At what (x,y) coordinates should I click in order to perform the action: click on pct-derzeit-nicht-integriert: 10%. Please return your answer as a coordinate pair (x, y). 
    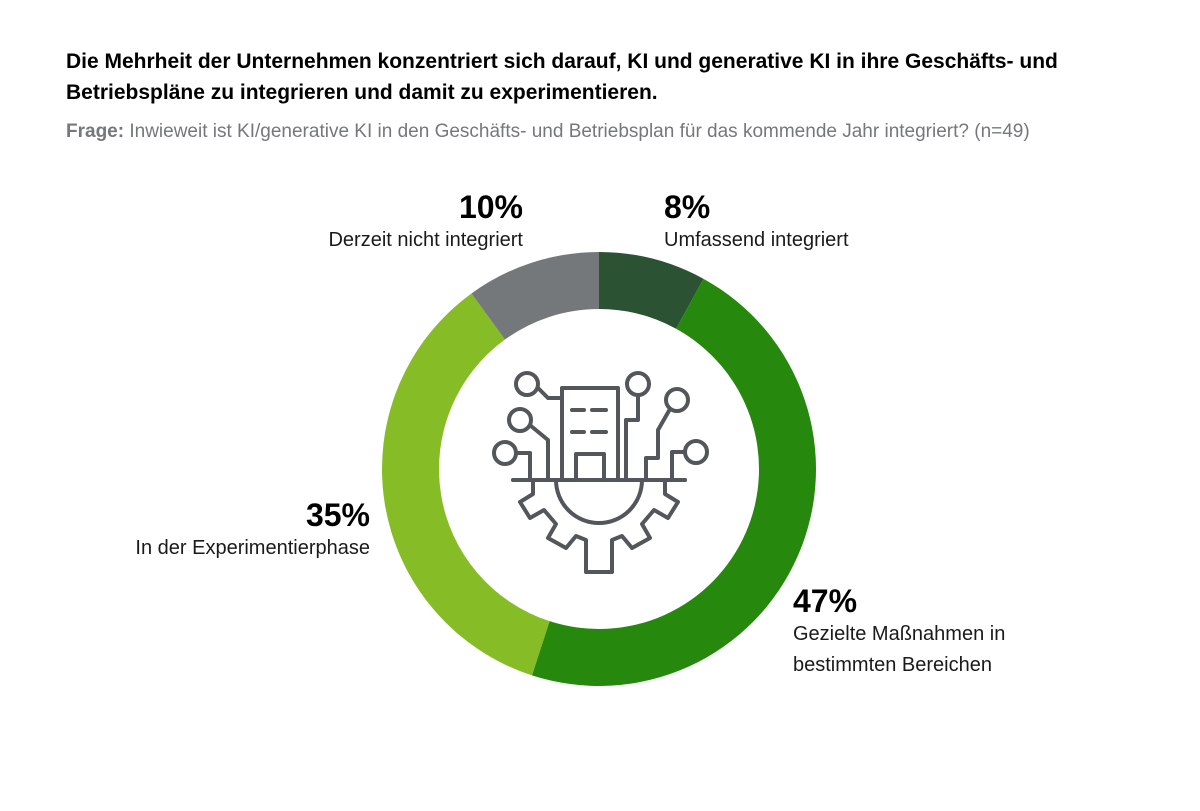
    Looking at the image, I should click on (490, 207).